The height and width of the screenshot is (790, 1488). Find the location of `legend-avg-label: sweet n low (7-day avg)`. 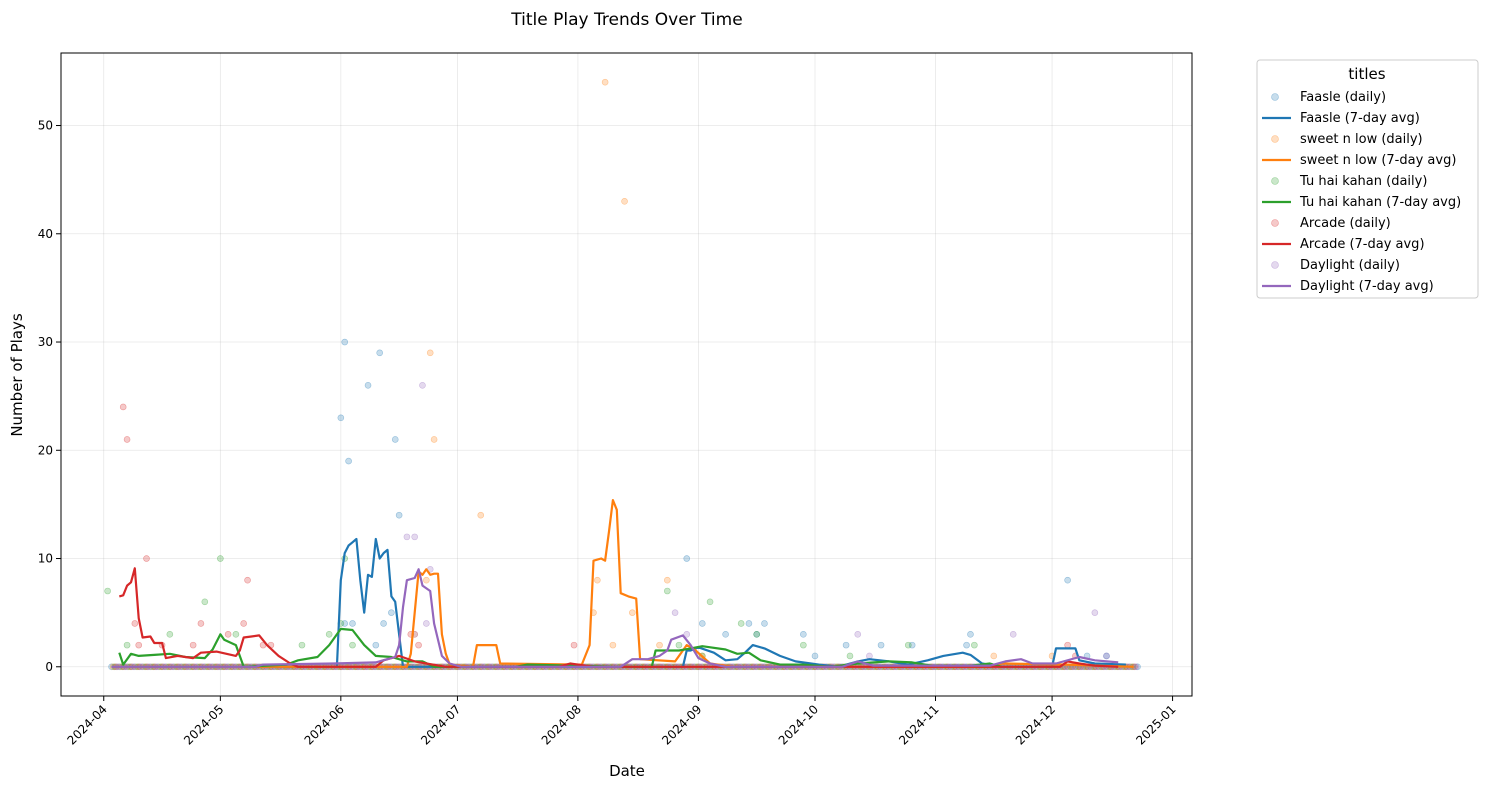

legend-avg-label: sweet n low (7-day avg) is located at coordinates (1378, 160).